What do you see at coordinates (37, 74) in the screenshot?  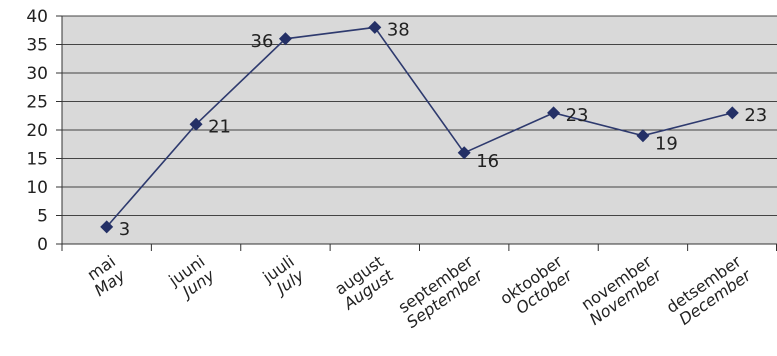 I see `y-tick-label: 30` at bounding box center [37, 74].